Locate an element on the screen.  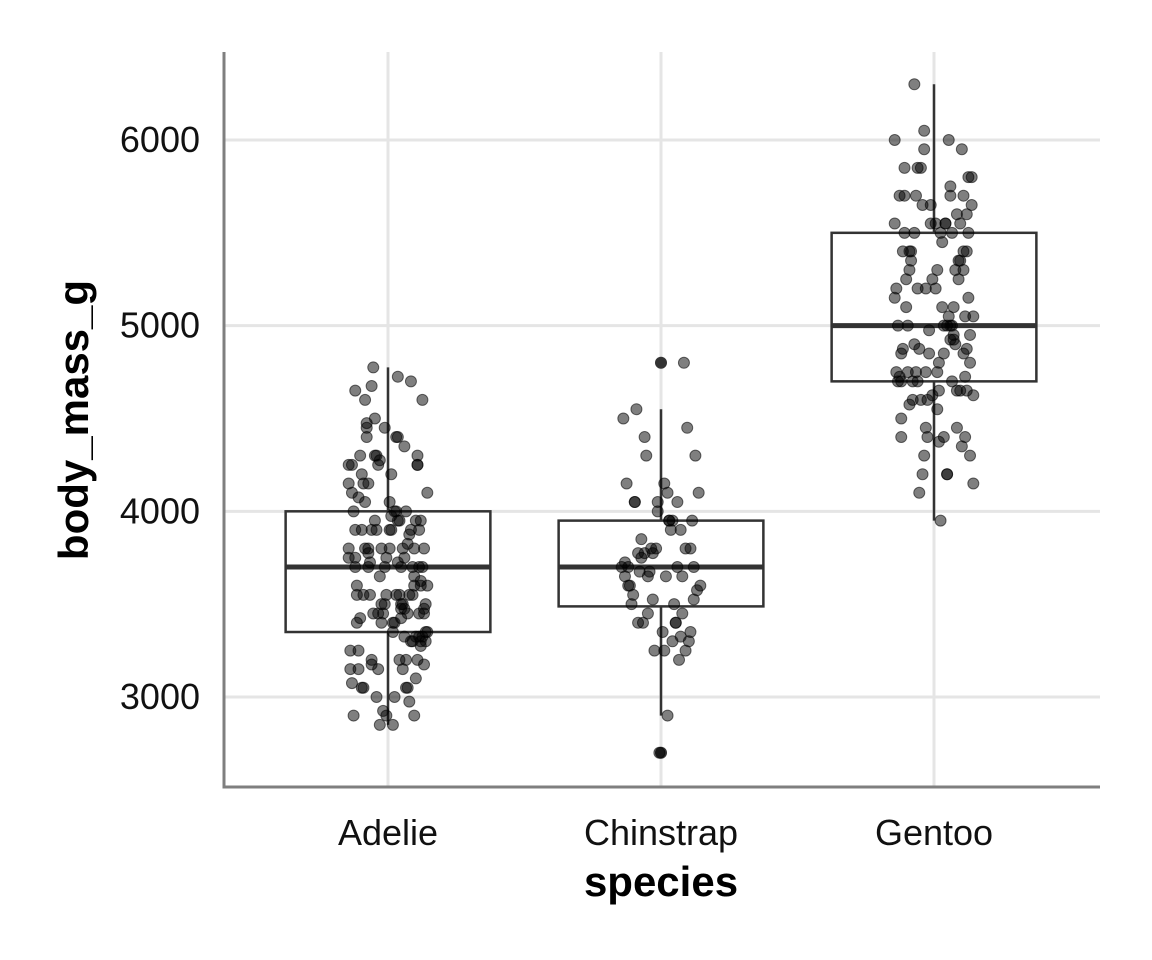
x-axis-title: species is located at coordinates (661, 881).